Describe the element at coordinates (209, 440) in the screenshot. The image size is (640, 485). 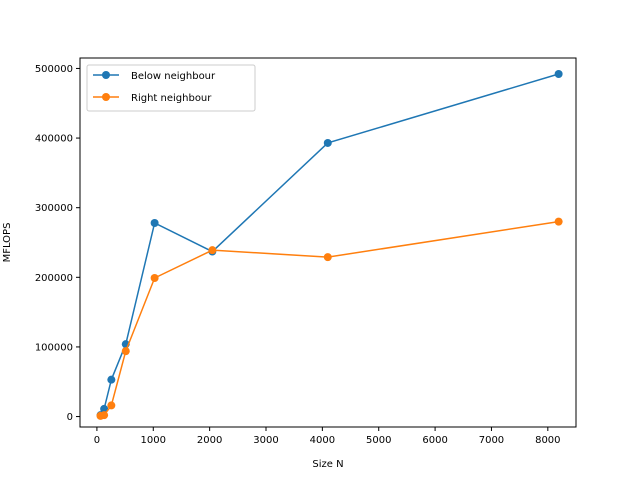
I see `x-tick-label: 2000` at that location.